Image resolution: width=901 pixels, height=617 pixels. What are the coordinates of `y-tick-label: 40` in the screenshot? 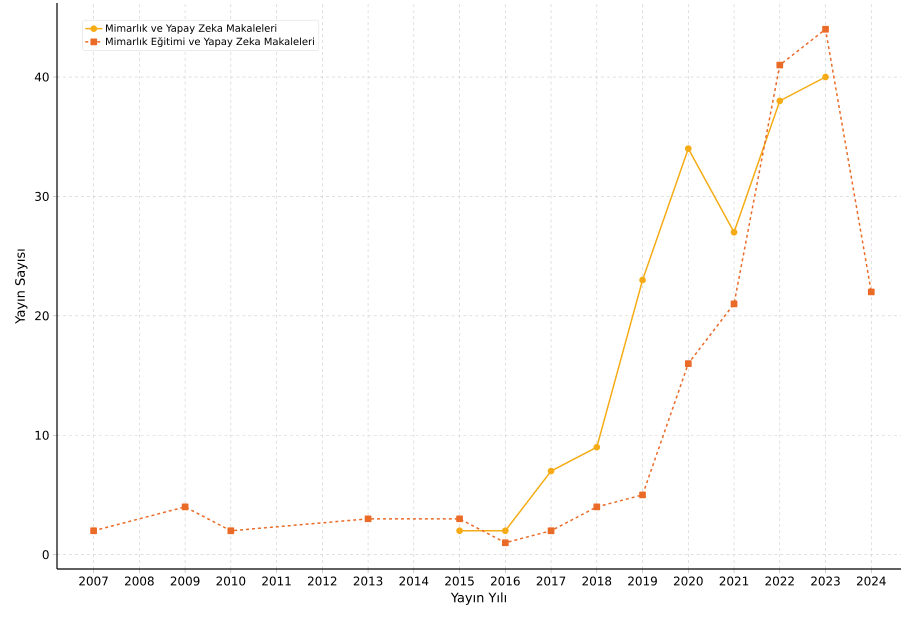 It's located at (41, 77).